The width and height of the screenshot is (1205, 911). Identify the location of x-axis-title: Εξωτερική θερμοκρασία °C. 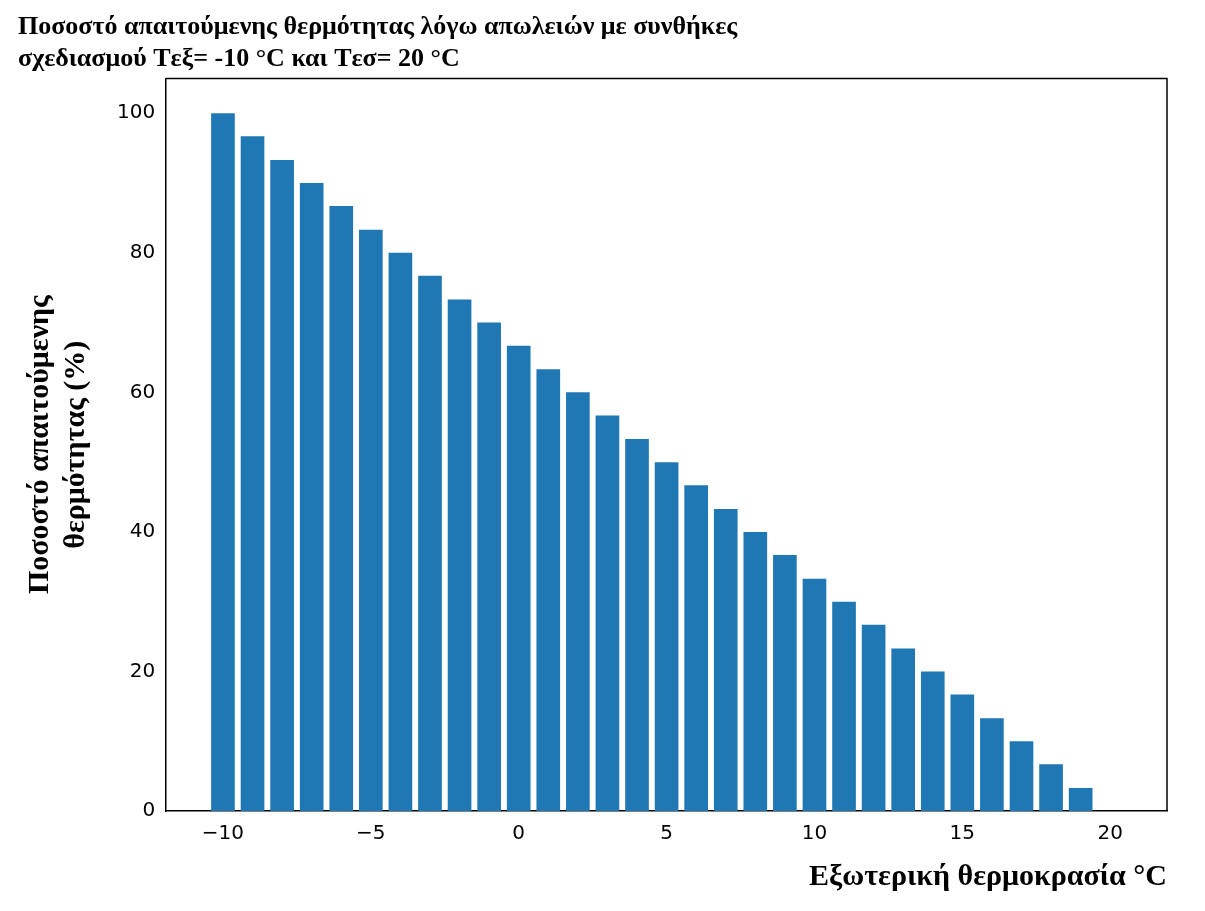
(987, 874).